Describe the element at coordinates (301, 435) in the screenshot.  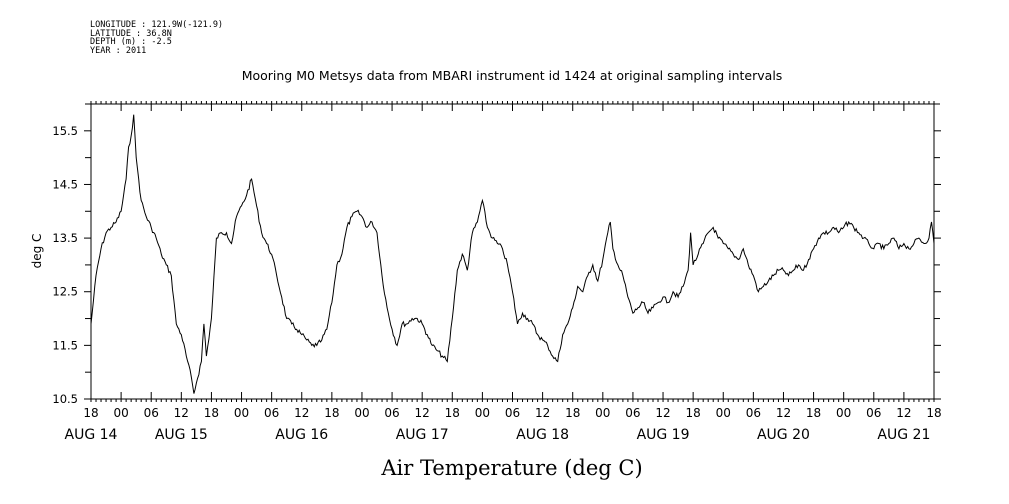
I see `x-date-label: AUG 16` at that location.